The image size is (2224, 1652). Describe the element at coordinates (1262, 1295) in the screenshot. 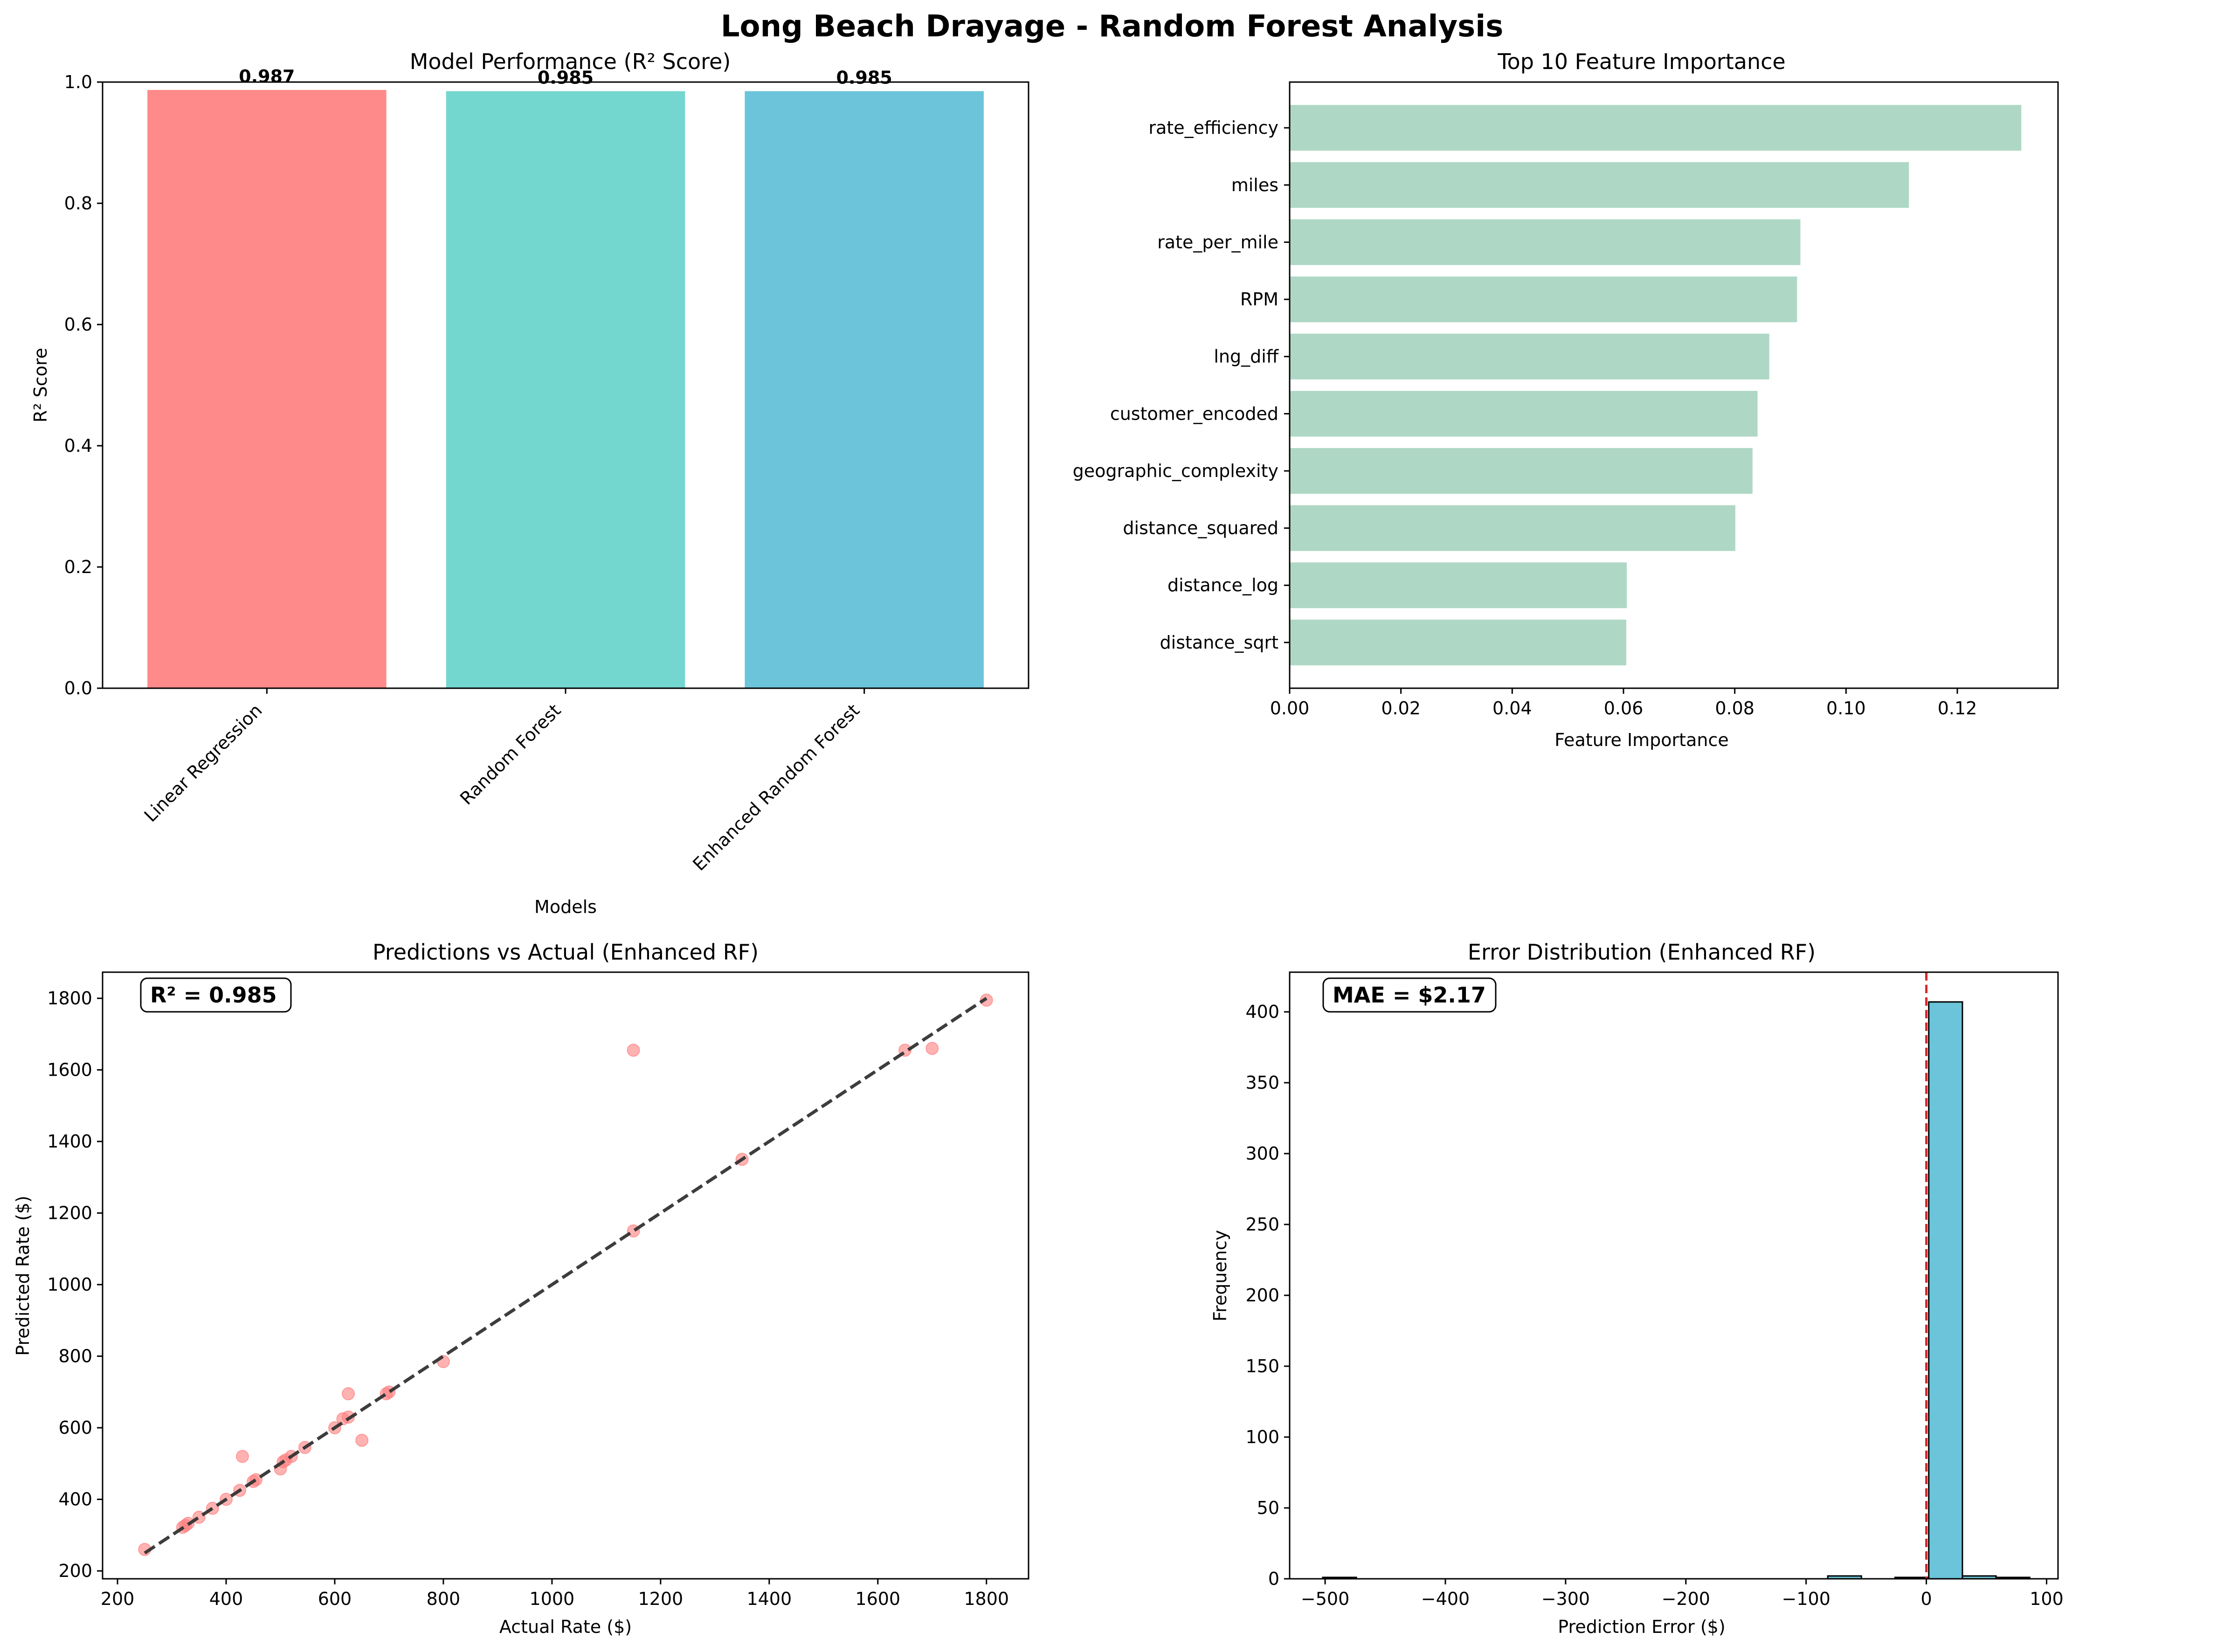

I see `hist-ytick-label-4: 200` at that location.